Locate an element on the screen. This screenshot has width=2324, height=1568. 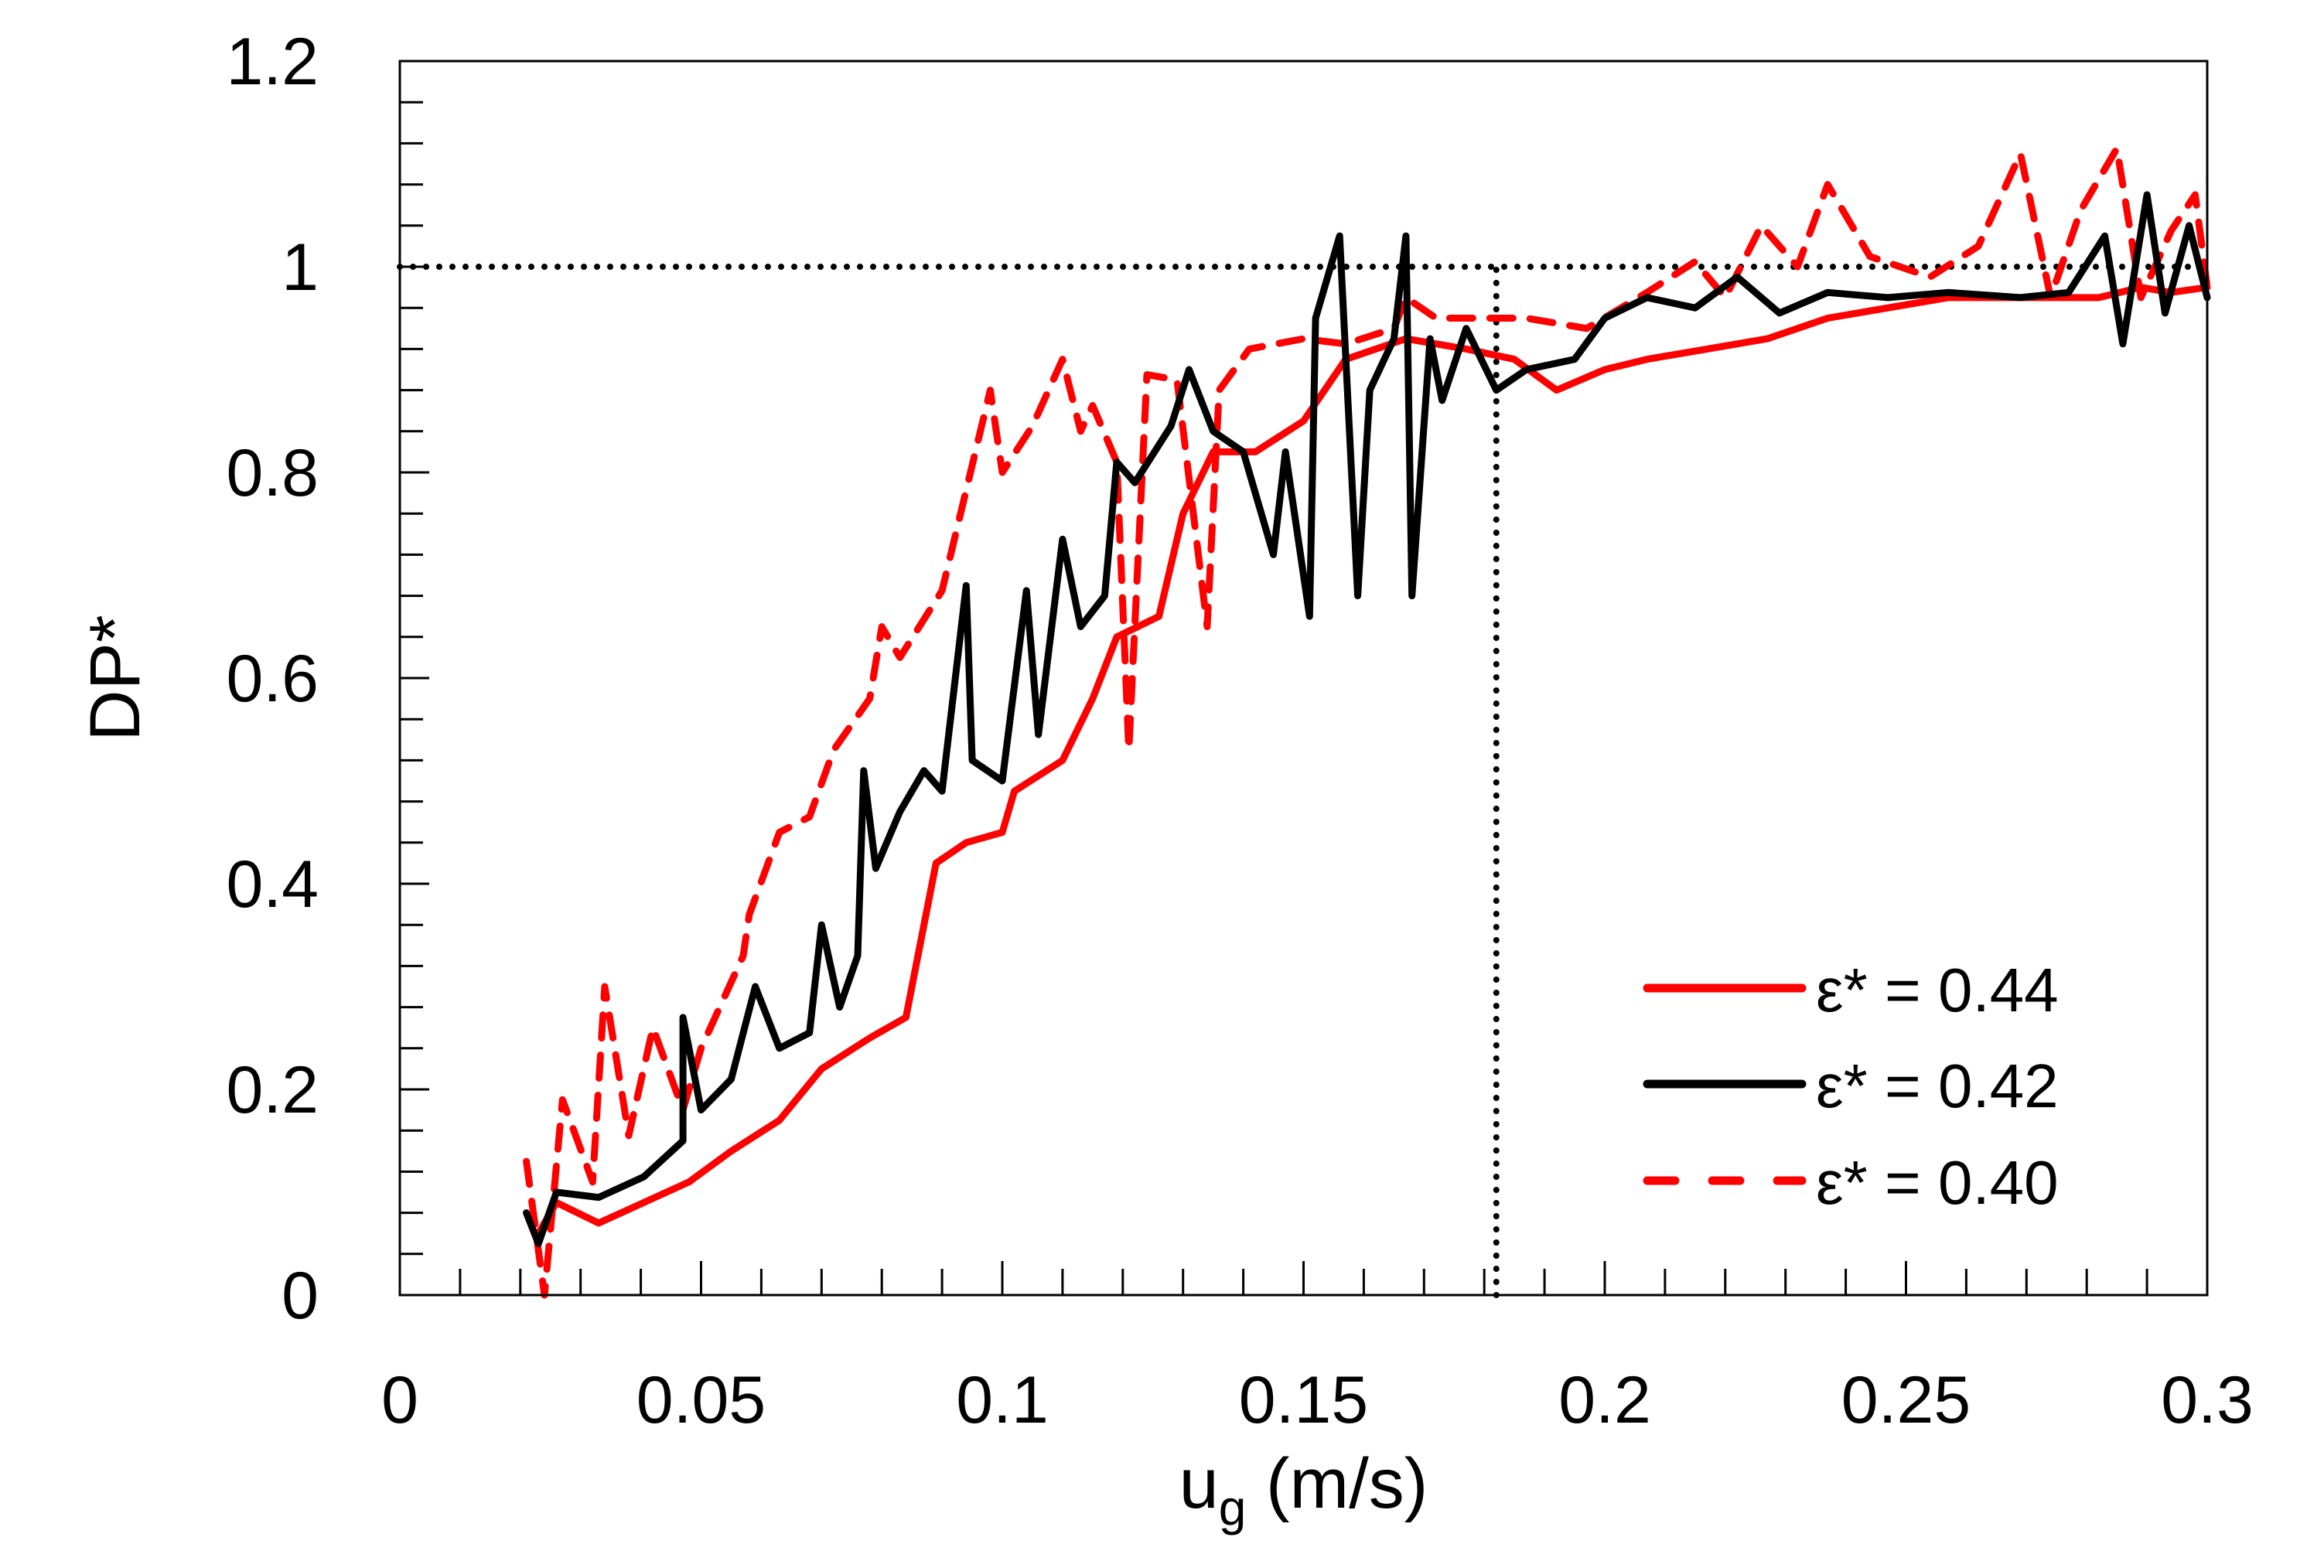
x-tick-label: 0.1 is located at coordinates (1002, 1400).